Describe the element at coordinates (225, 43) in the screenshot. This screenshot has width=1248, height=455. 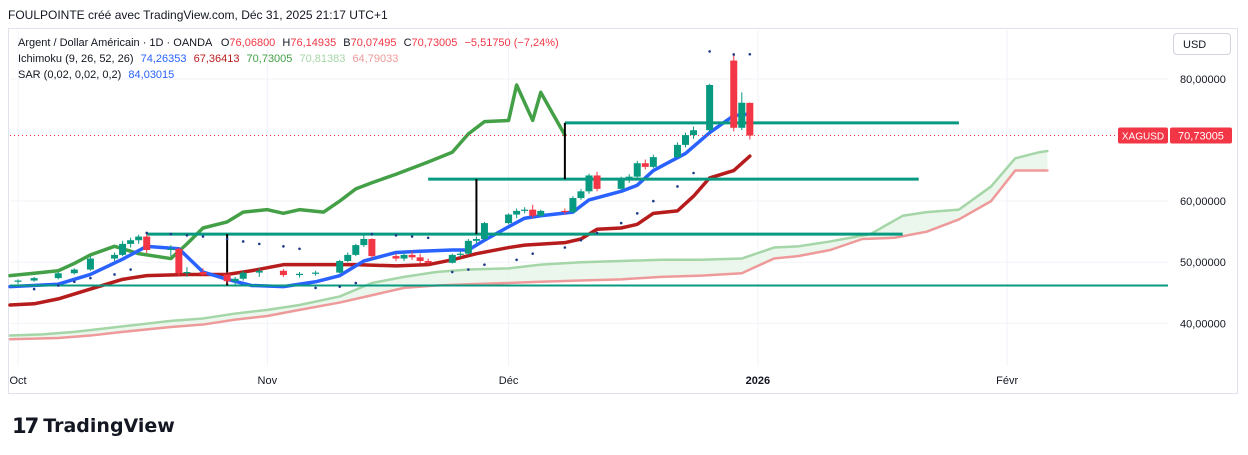
I see `open-label: O` at that location.